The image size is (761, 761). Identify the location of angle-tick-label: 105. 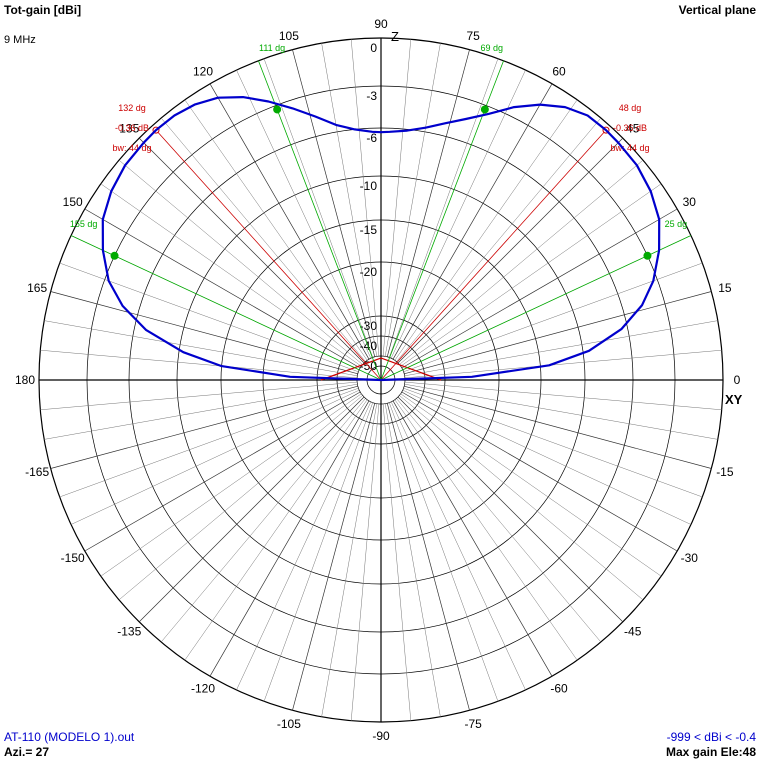
(289, 36).